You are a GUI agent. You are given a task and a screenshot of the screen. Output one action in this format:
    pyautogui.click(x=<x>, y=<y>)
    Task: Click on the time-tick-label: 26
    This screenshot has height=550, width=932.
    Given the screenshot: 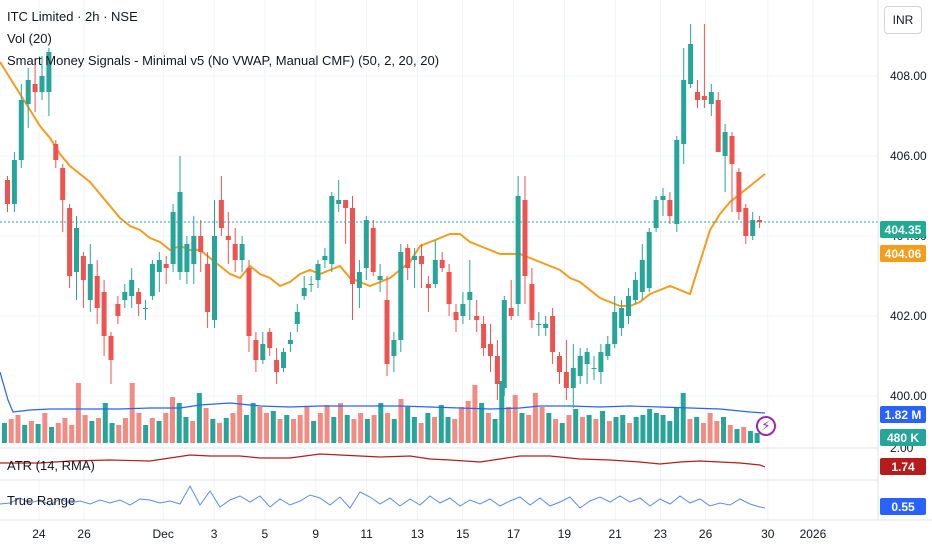 What is the action you would take?
    pyautogui.click(x=84, y=534)
    